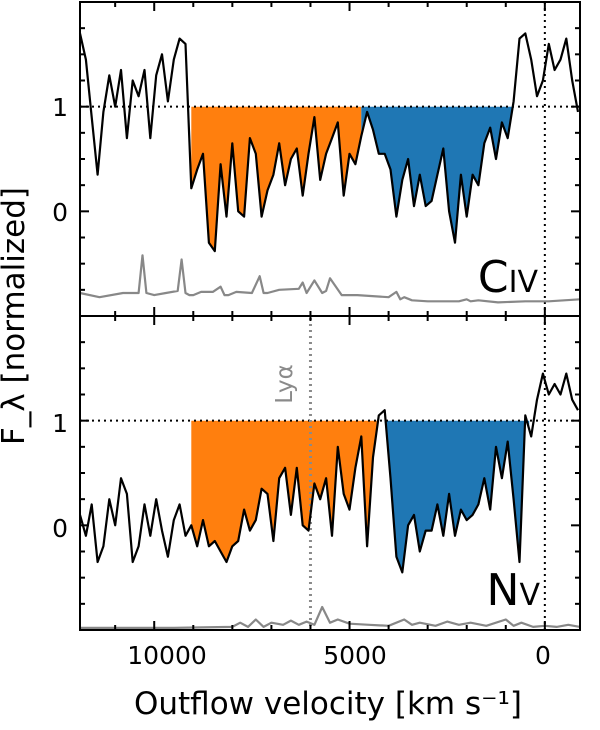  I want to click on absorption-fill-high-velocity-nv, so click(284, 491).